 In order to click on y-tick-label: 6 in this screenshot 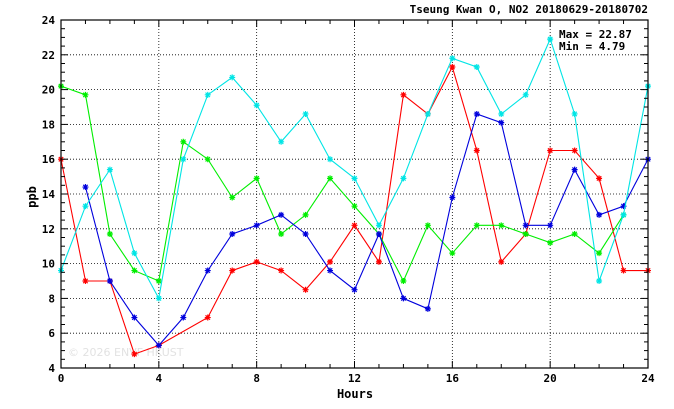, I will do `click(51, 333)`.